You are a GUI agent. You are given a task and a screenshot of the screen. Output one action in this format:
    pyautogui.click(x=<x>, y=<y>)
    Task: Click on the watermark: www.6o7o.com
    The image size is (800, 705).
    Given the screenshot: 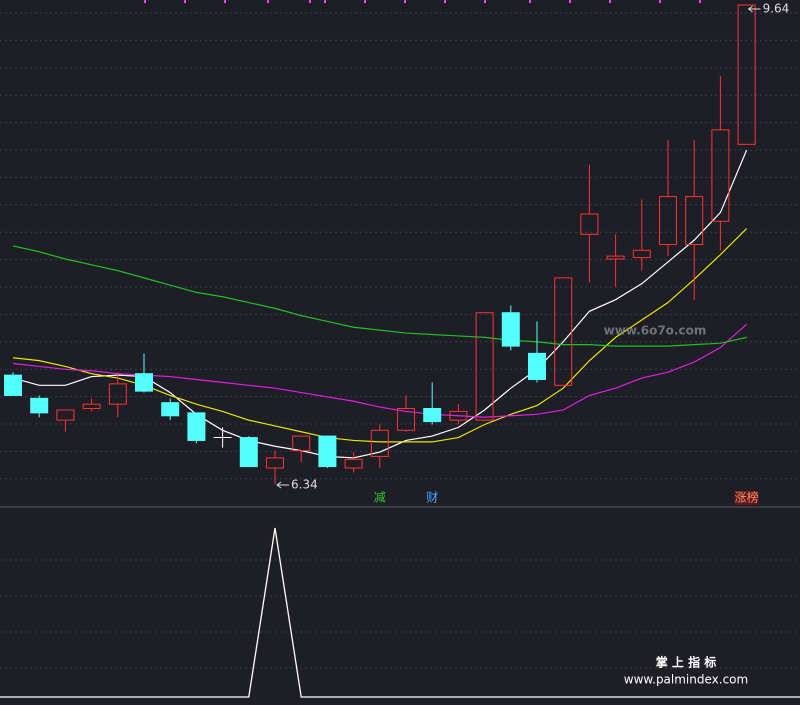 What is the action you would take?
    pyautogui.click(x=655, y=331)
    